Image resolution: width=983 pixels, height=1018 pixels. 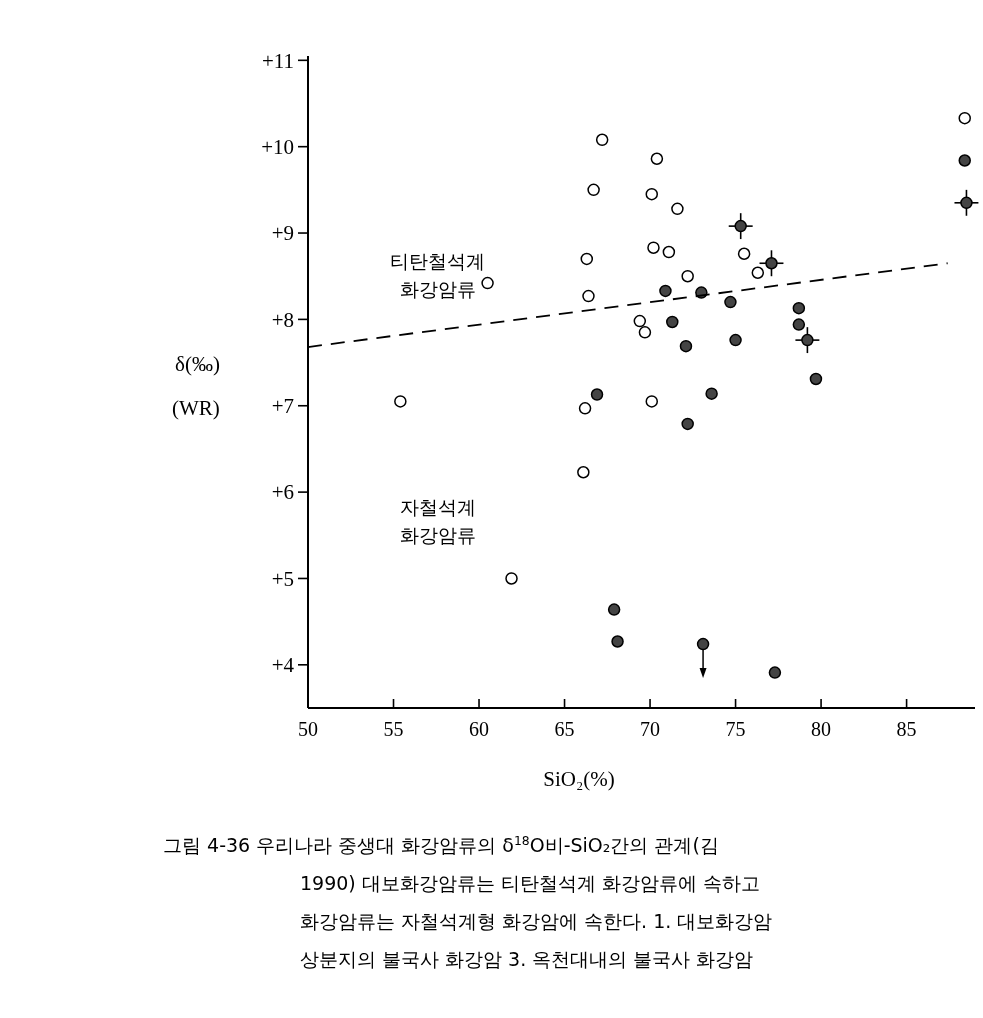 I want to click on y-tick-label: +6, so click(x=282, y=492).